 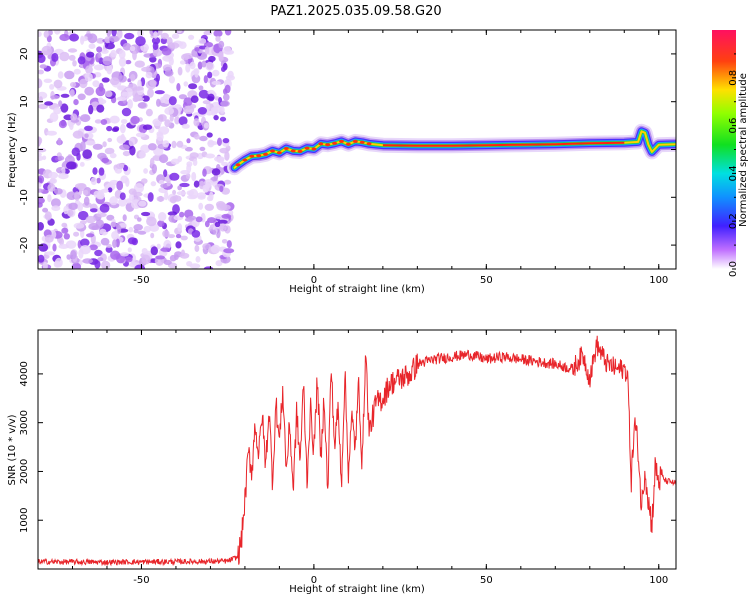 What do you see at coordinates (24, 197) in the screenshot?
I see `spectrogram-y-tick-label: -10` at bounding box center [24, 197].